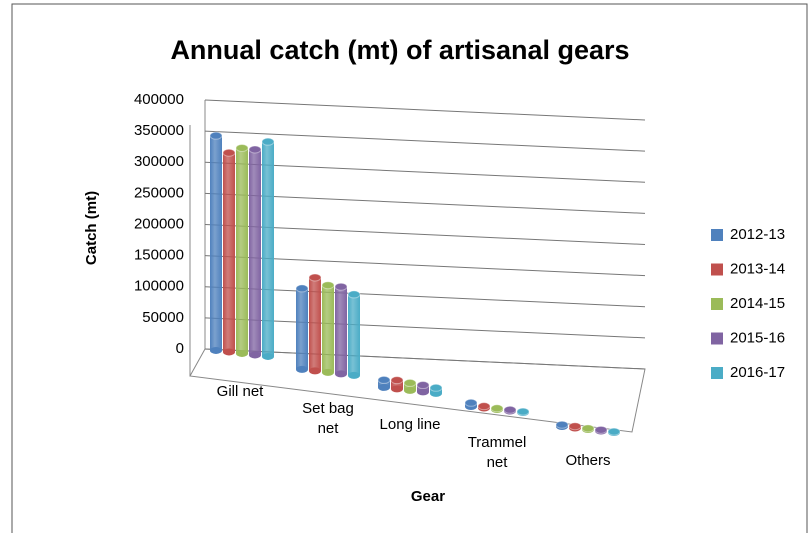 The width and height of the screenshot is (811, 533). Describe the element at coordinates (757, 268) in the screenshot. I see `legend-label: 2013-14` at that location.